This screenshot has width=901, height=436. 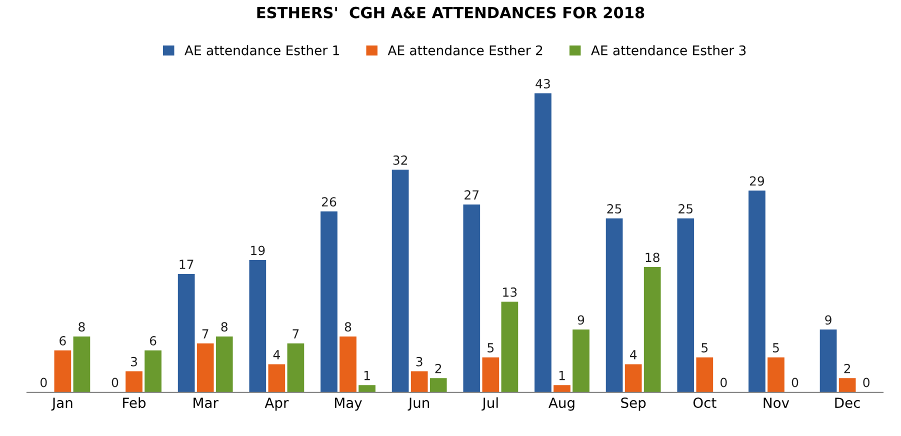 What do you see at coordinates (187, 264) in the screenshot?
I see `data-label: 17` at bounding box center [187, 264].